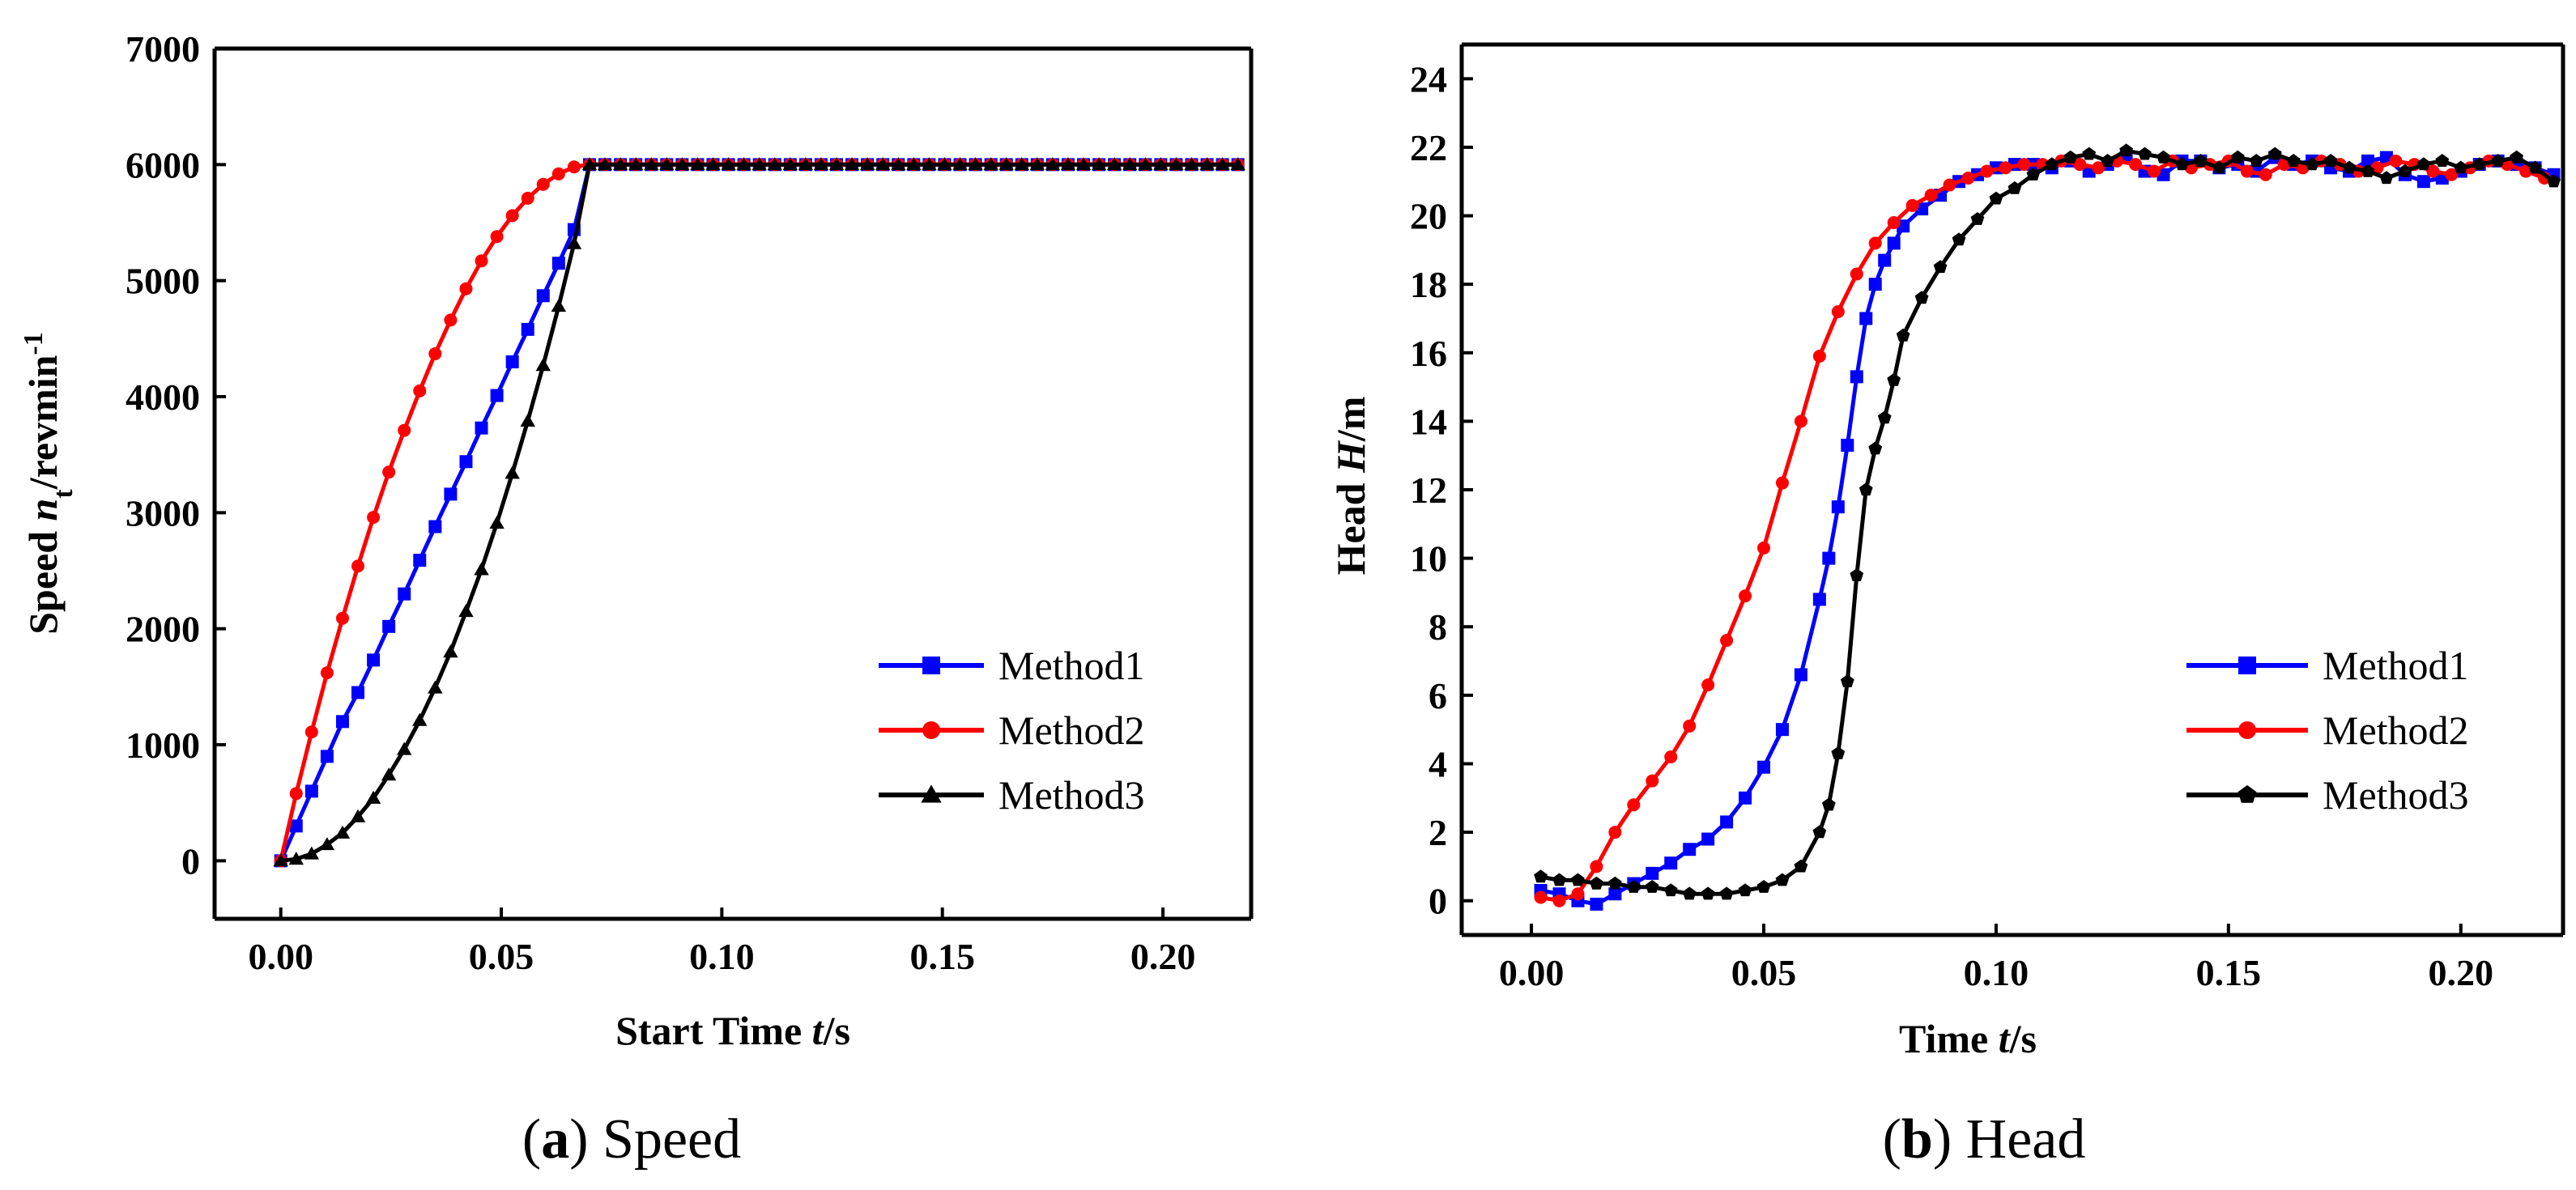 The height and width of the screenshot is (1190, 2576). Describe the element at coordinates (64, 494) in the screenshot. I see `speed-chart-ylabel-sub: t` at that location.